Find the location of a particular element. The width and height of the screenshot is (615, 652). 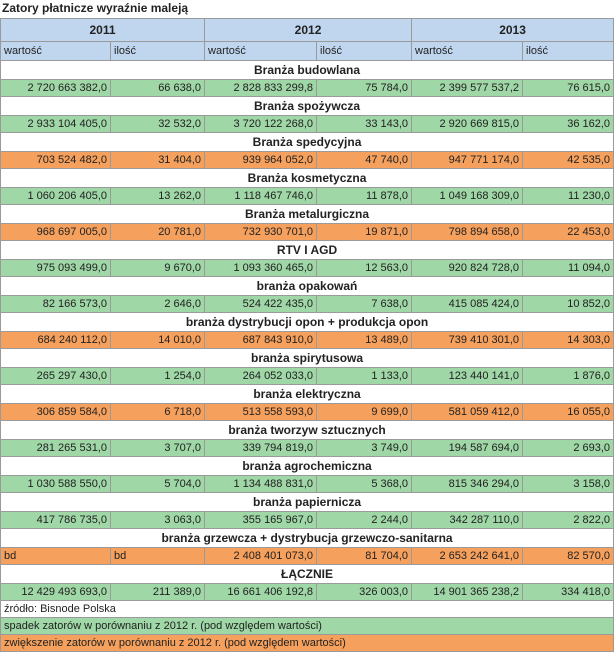

table-cell: 31 404,0 is located at coordinates (157, 160).